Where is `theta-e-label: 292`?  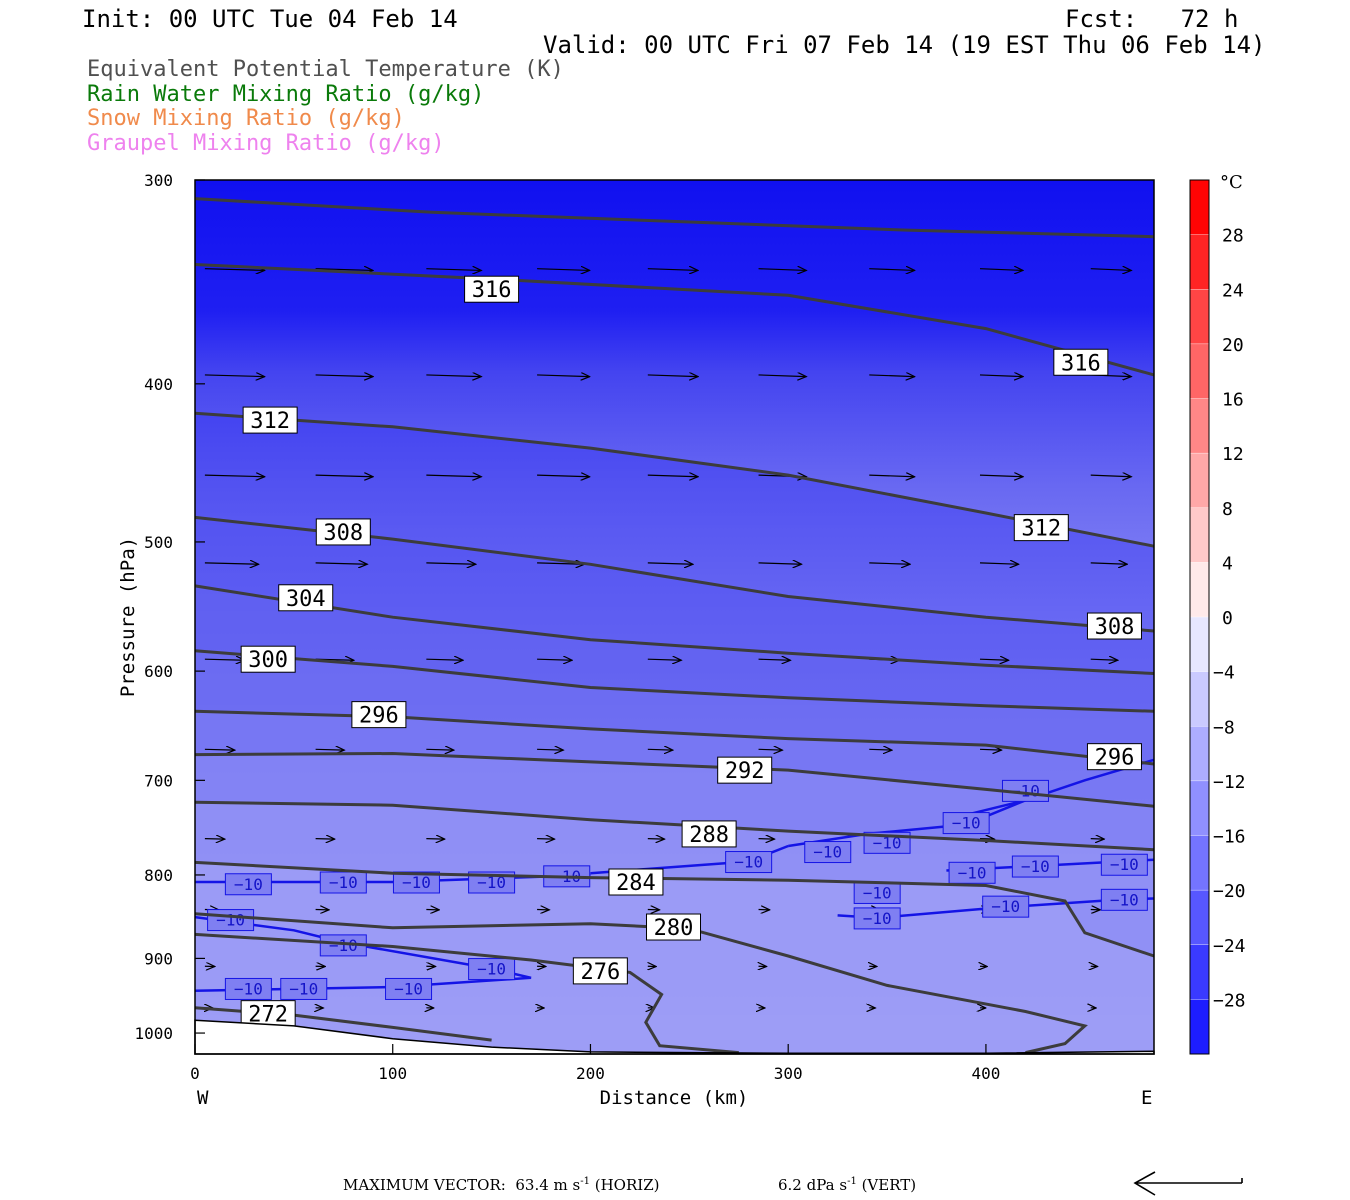
theta-e-label: 292 is located at coordinates (745, 771).